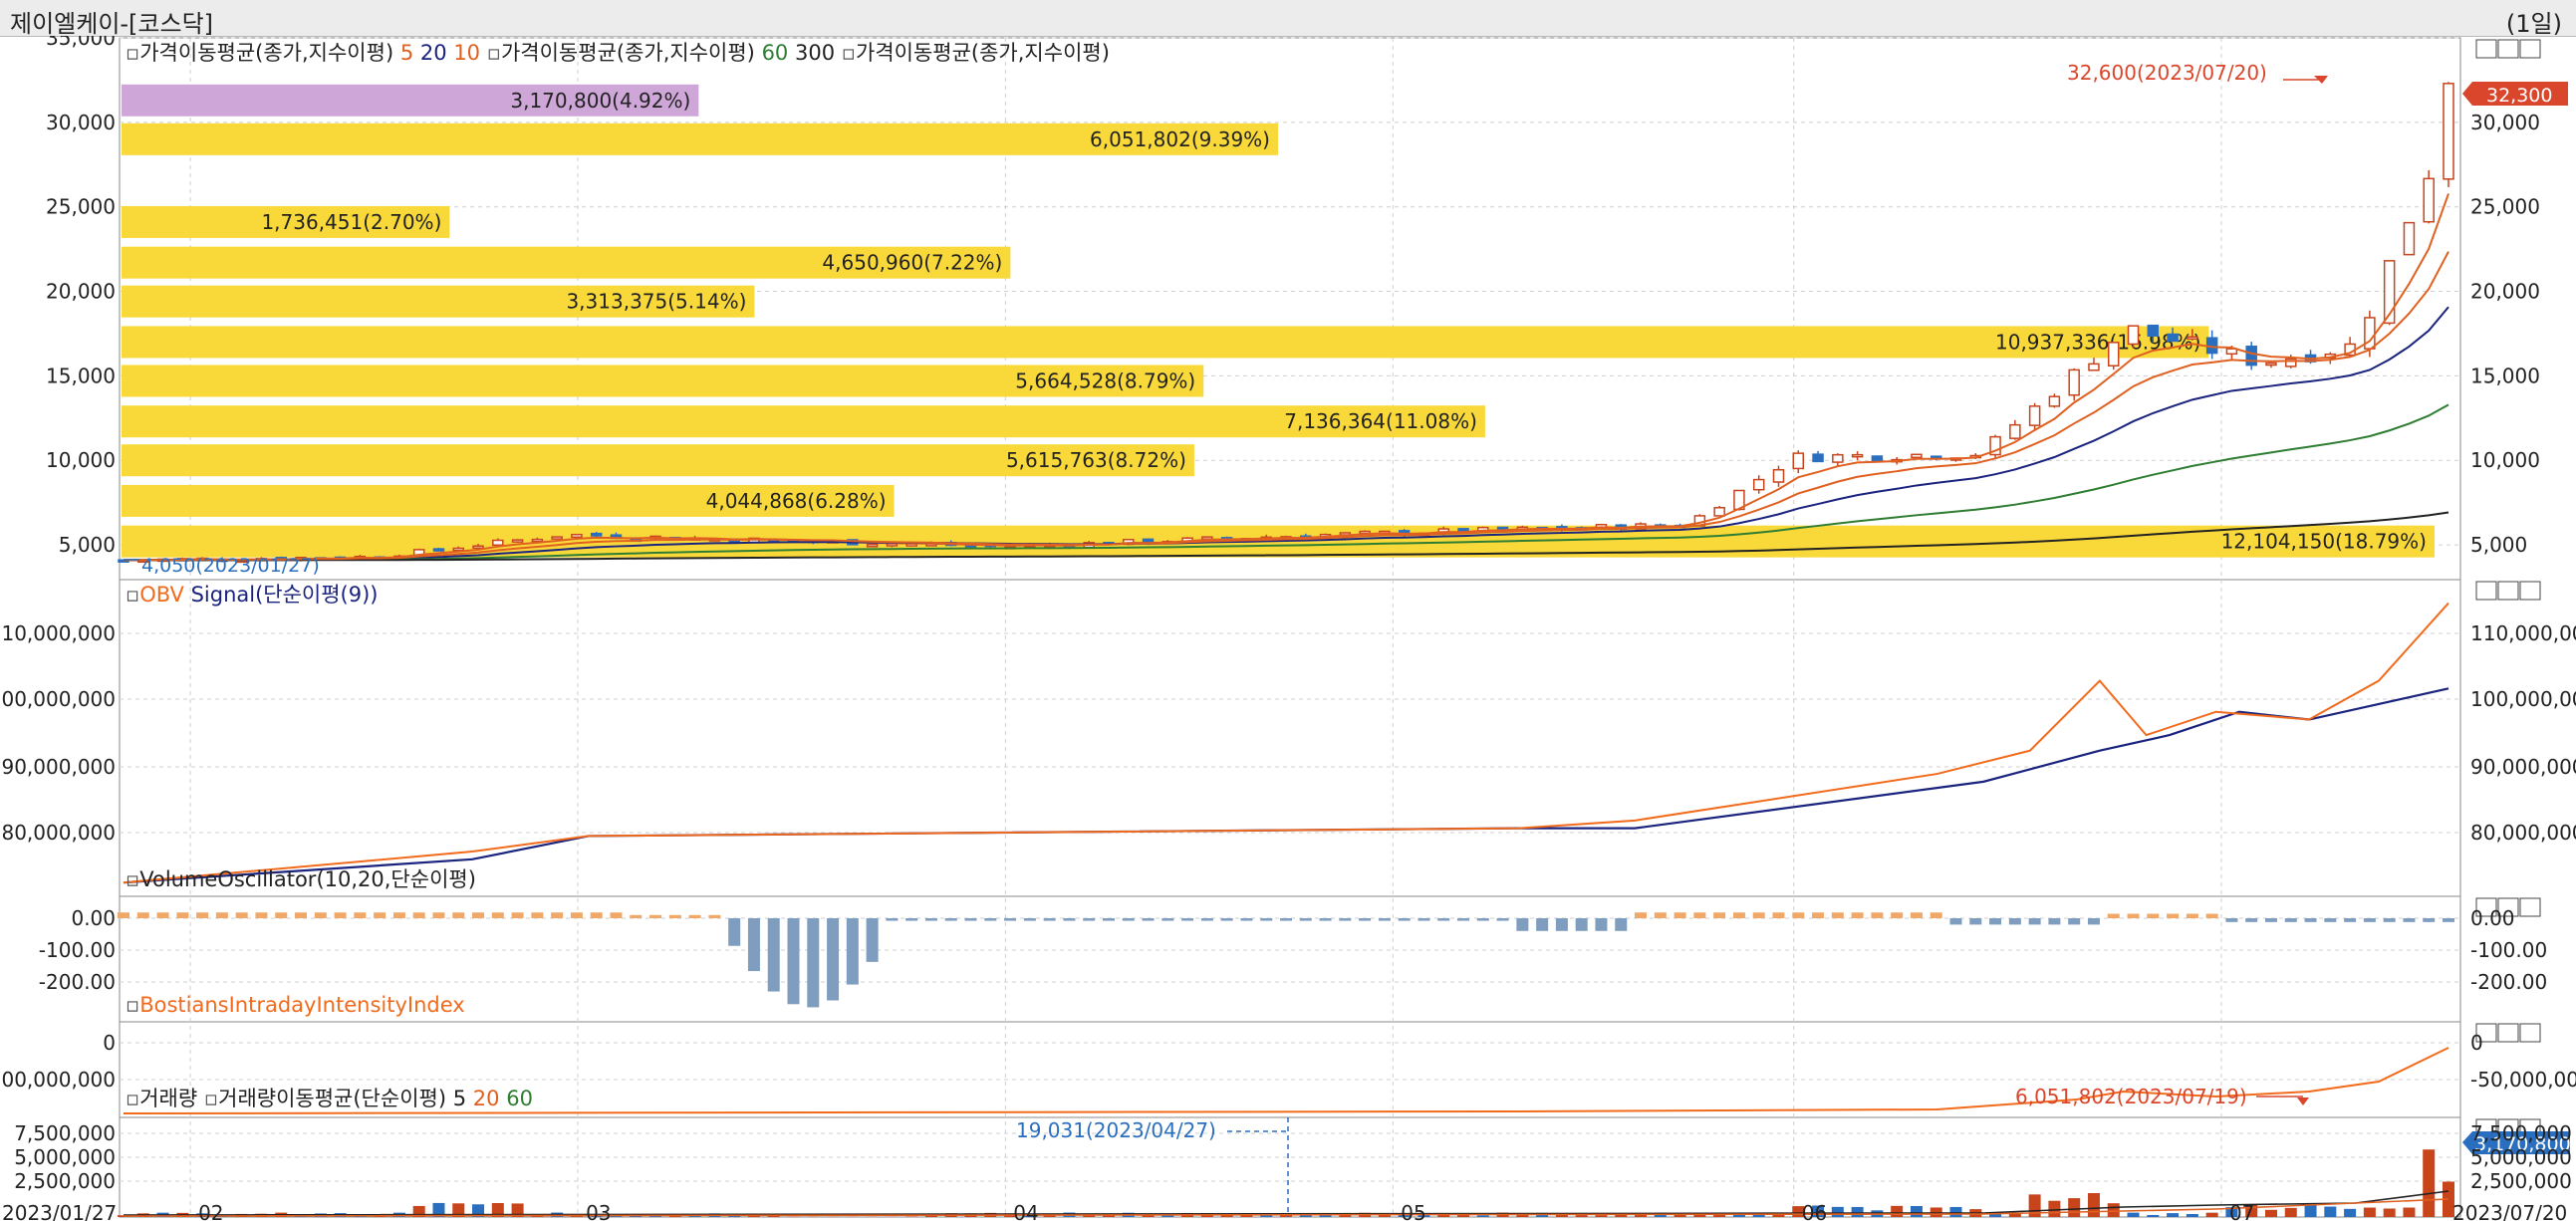 The height and width of the screenshot is (1221, 2576). I want to click on y-tick-label: 00,000,000, so click(58, 699).